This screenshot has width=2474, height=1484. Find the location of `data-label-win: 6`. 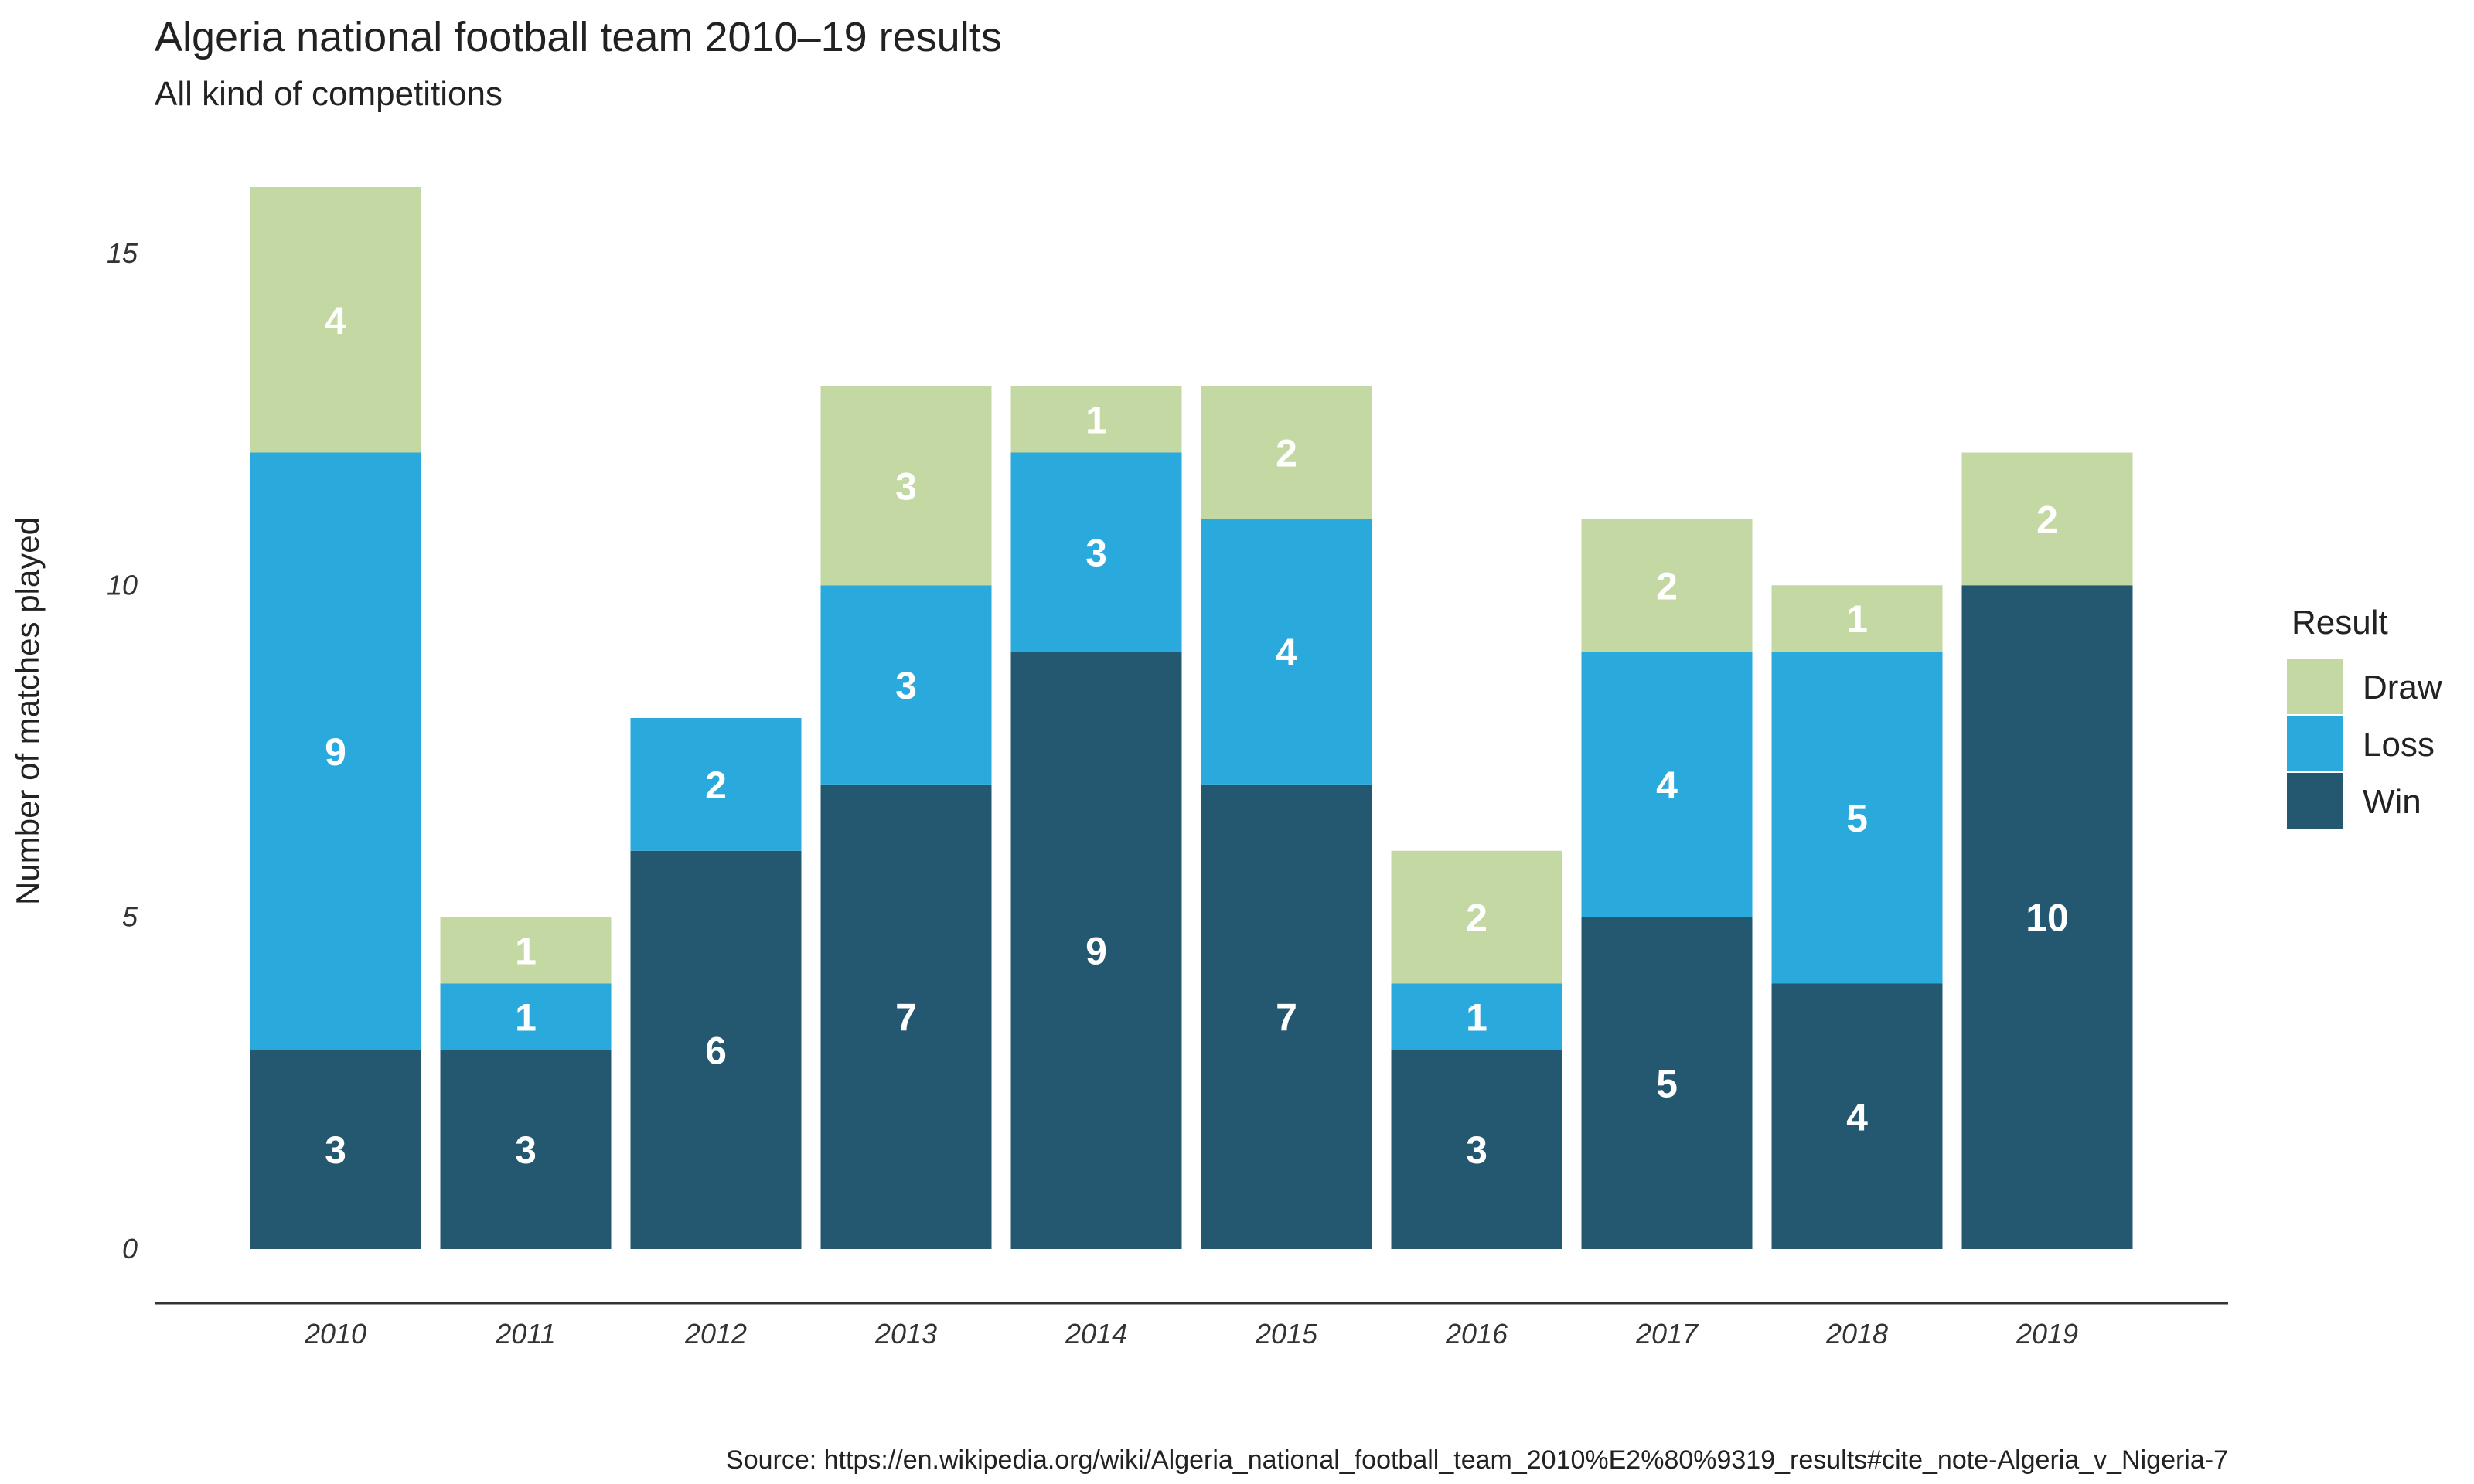

data-label-win: 6 is located at coordinates (716, 1050).